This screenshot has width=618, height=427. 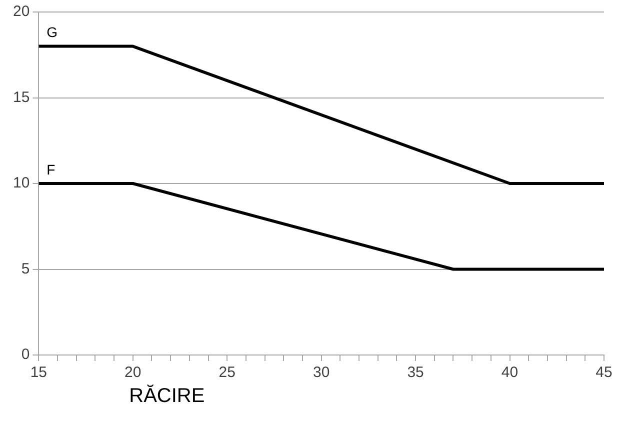 What do you see at coordinates (167, 395) in the screenshot?
I see `x-axis-title: RĂCIRE` at bounding box center [167, 395].